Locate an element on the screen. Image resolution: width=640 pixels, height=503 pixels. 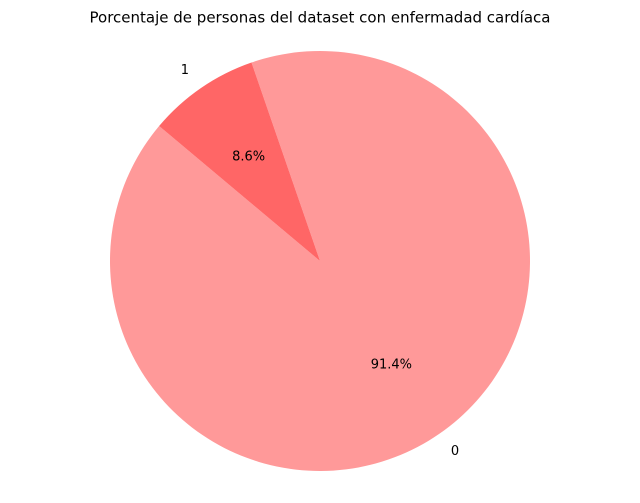
percent-label: 91.4% is located at coordinates (391, 364).